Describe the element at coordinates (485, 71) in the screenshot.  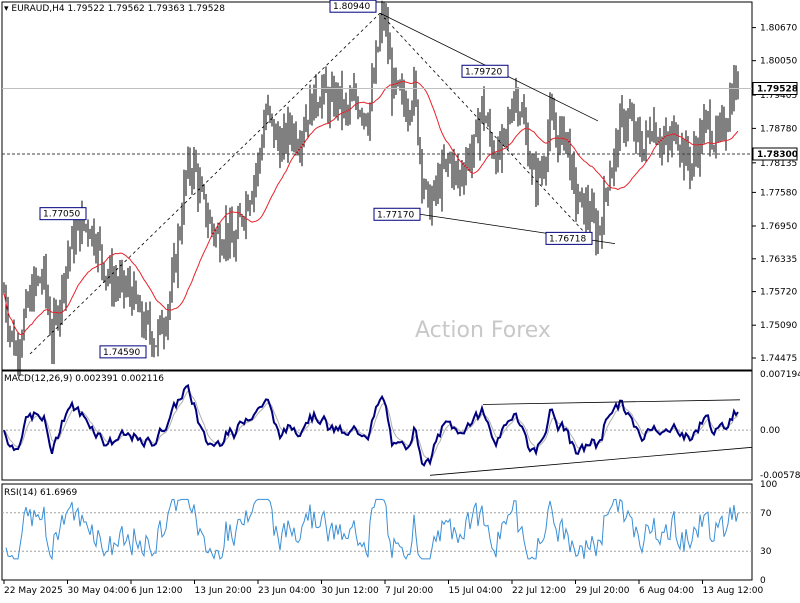
I see `label-1-79720-box` at that location.